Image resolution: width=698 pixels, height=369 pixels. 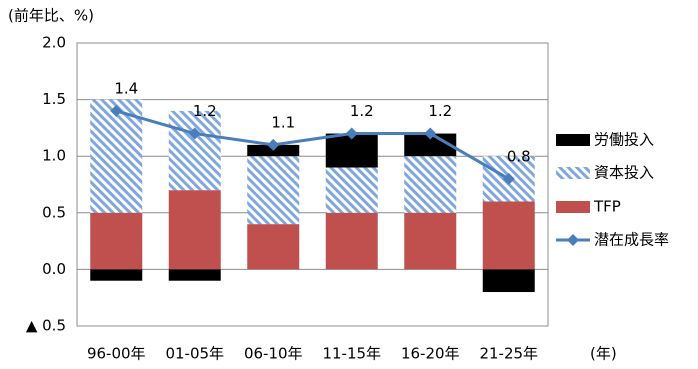 I want to click on x-axis-label: (年), so click(x=603, y=354).